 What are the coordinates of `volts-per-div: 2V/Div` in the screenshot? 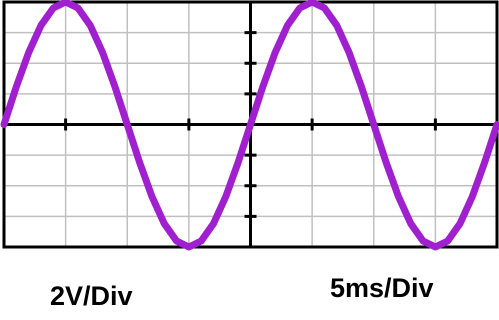 It's located at (91, 296).